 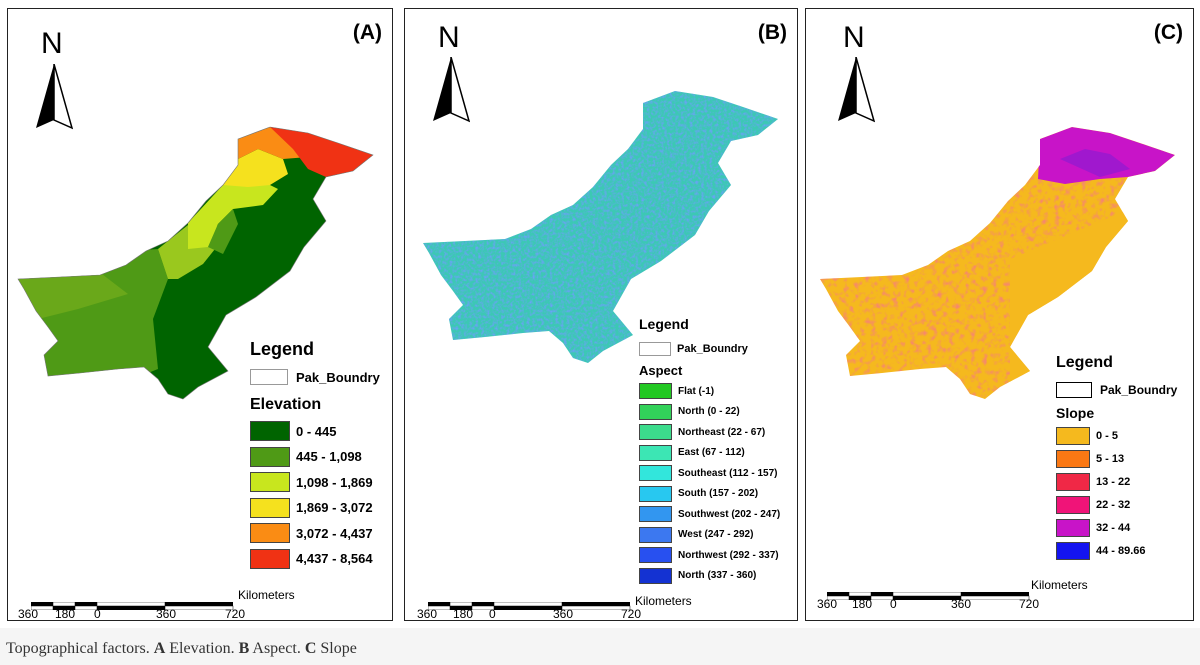 I want to click on legend-class-item: 4,437 - 8,564, so click(x=311, y=558).